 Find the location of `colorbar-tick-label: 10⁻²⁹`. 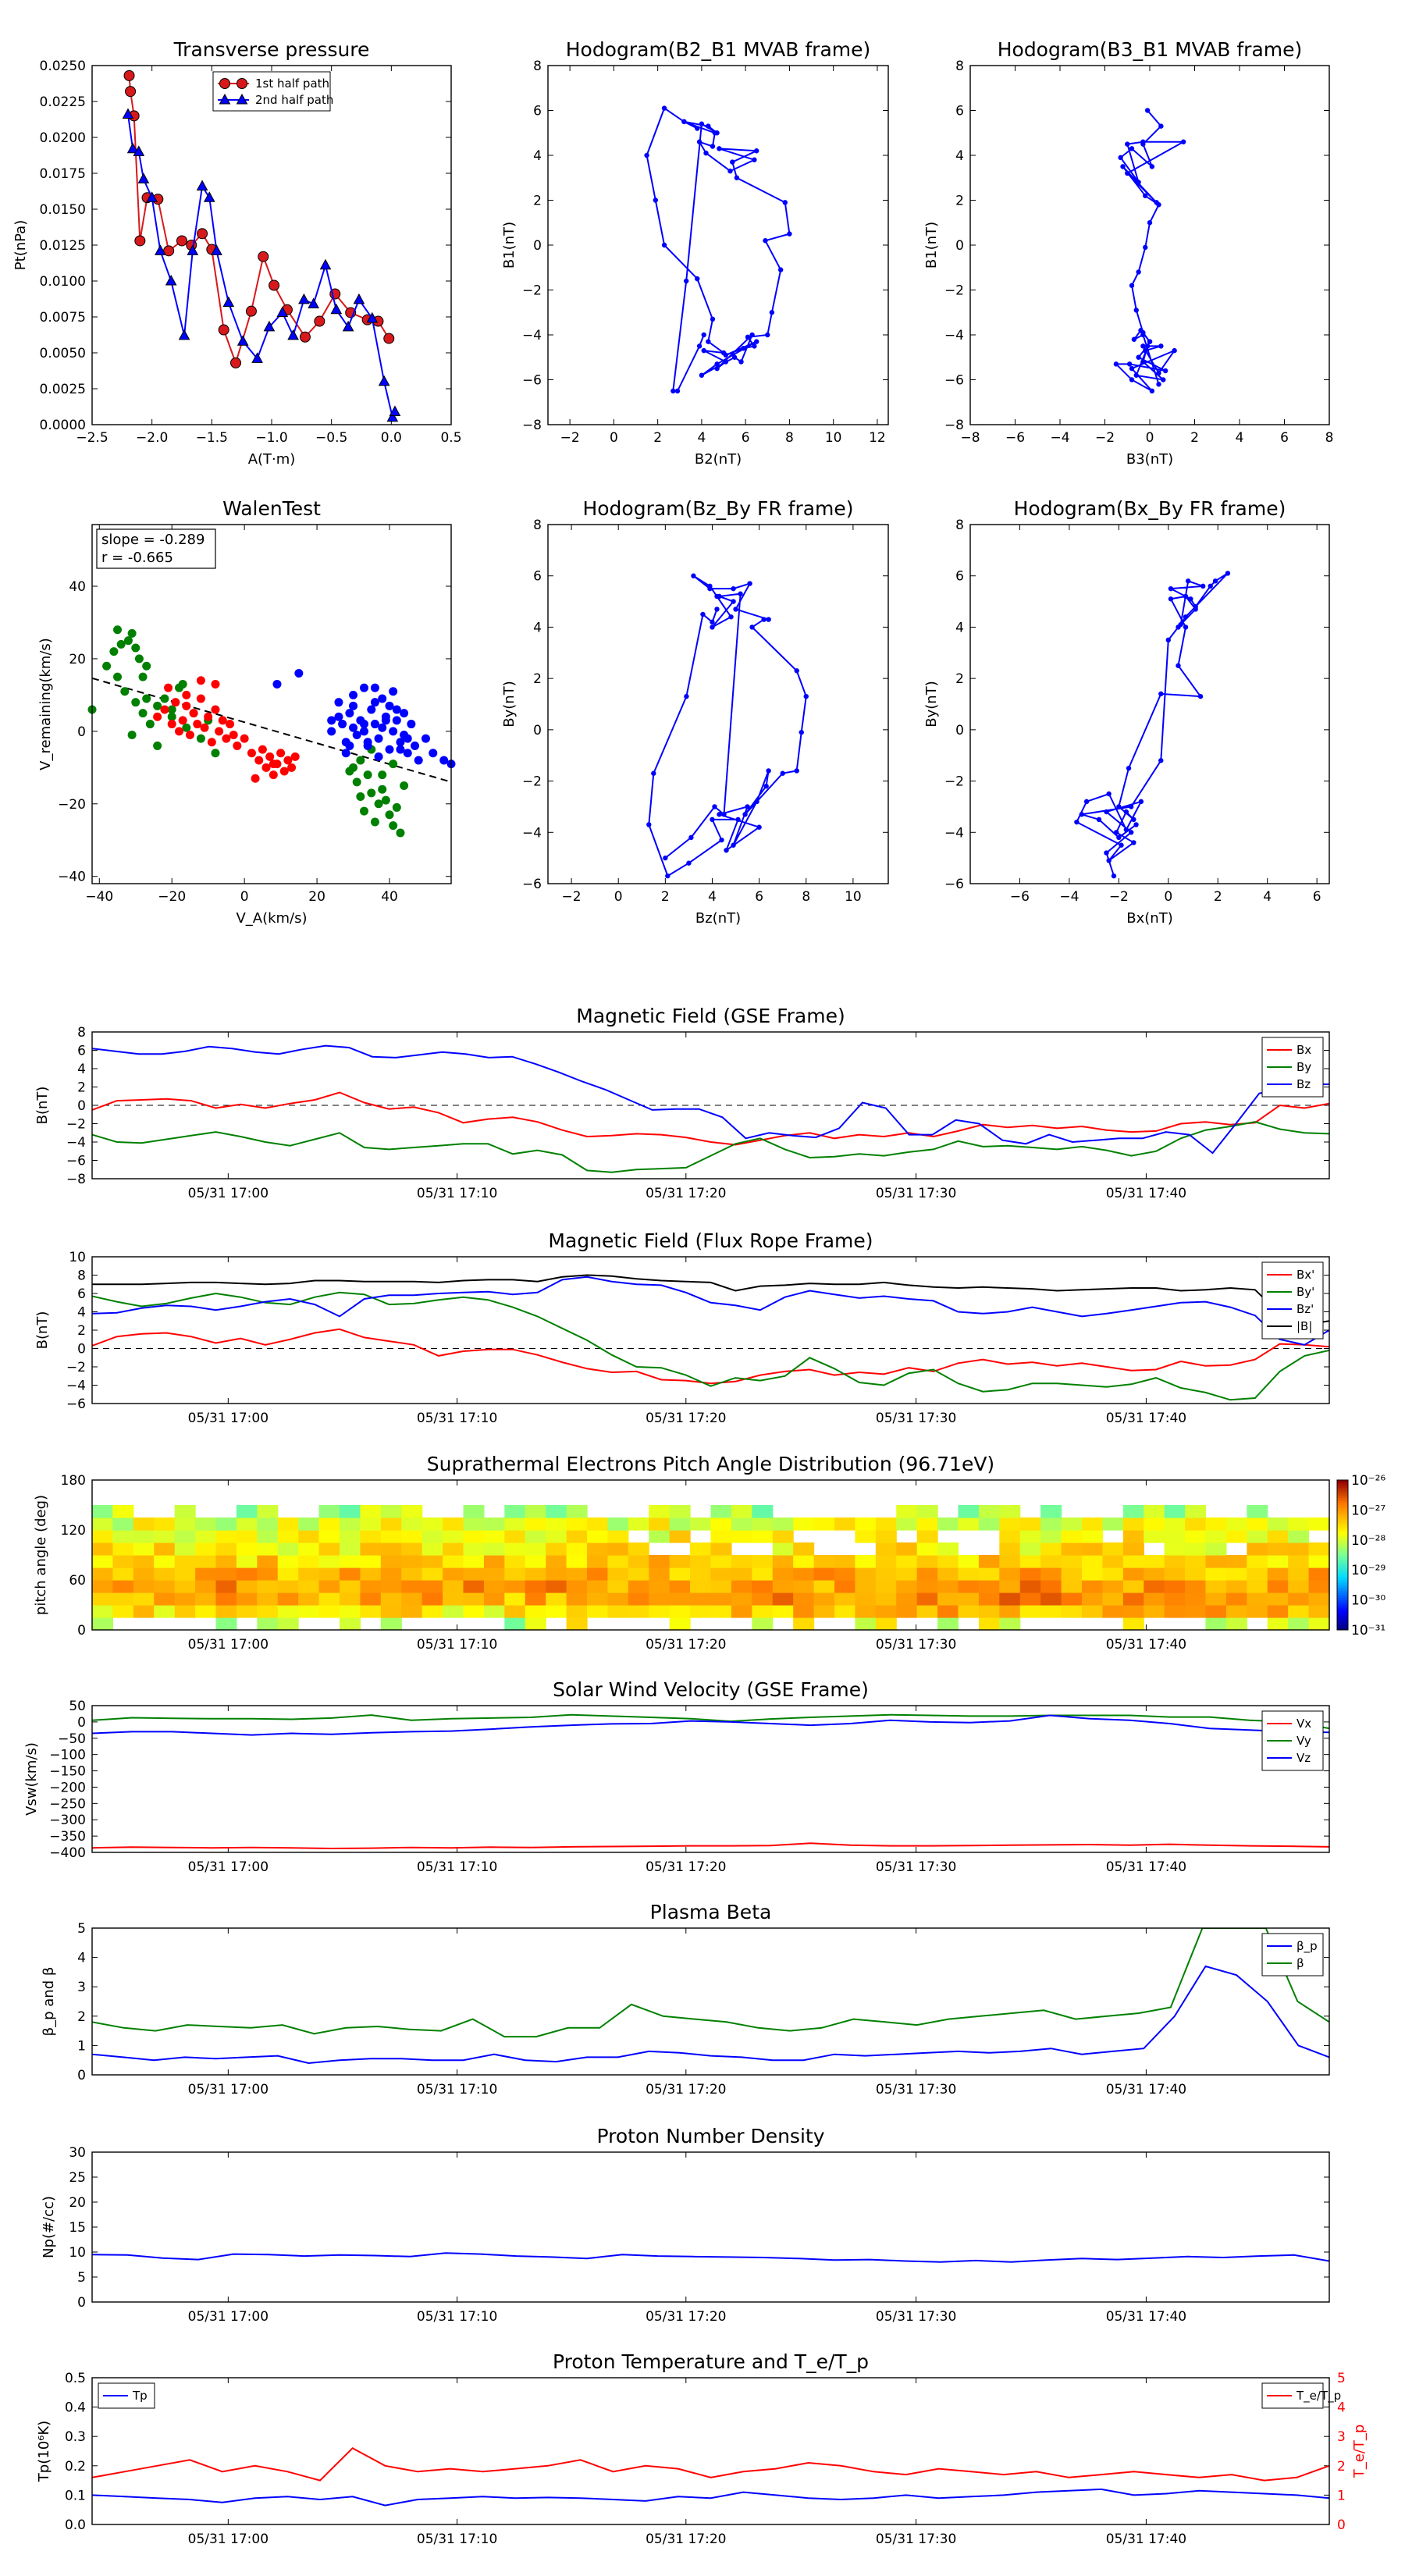

colorbar-tick-label: 10⁻²⁹ is located at coordinates (1368, 1570).